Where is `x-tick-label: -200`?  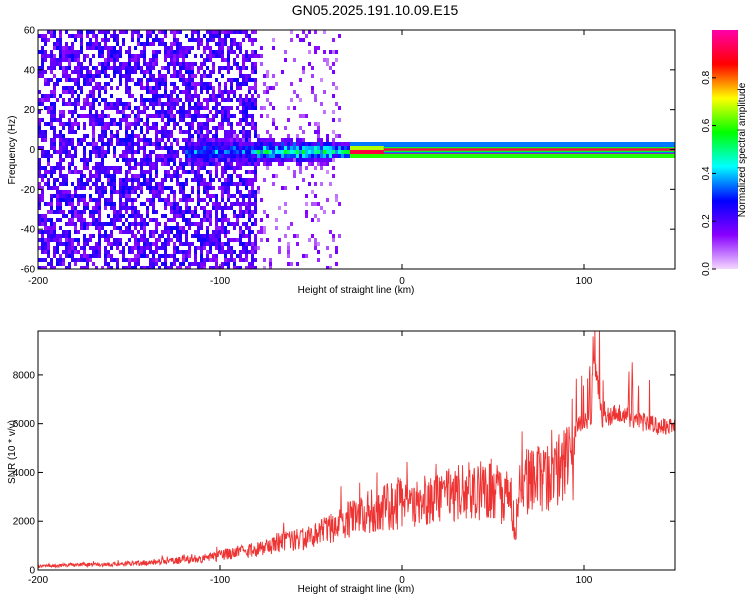 x-tick-label: -200 is located at coordinates (38, 580).